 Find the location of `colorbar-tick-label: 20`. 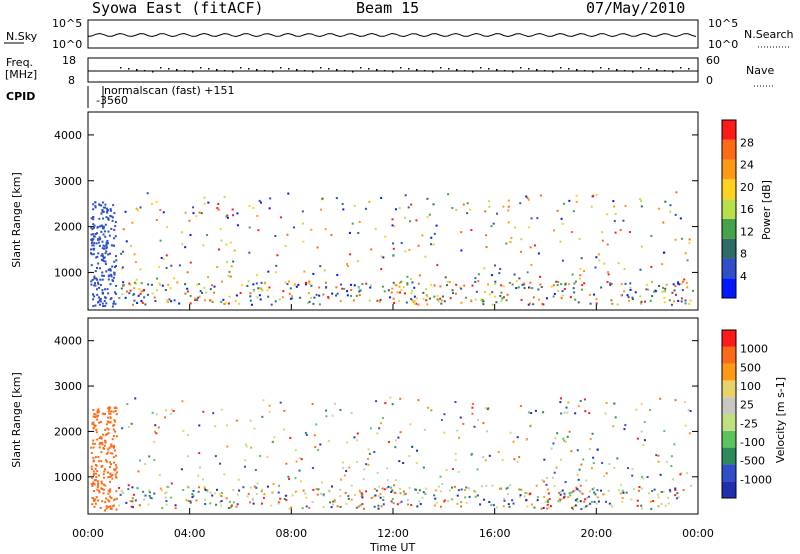

colorbar-tick-label: 20 is located at coordinates (747, 187).